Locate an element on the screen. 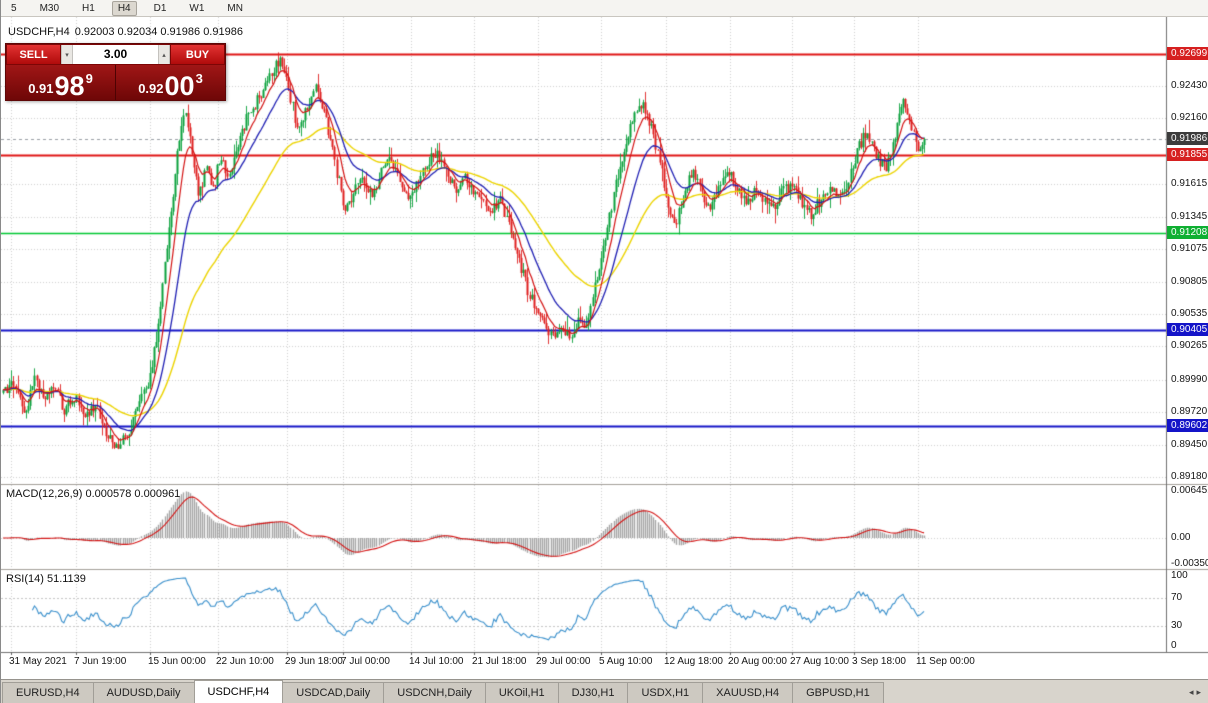  time-axis-label: 27 Aug 10:00 is located at coordinates (819, 661).